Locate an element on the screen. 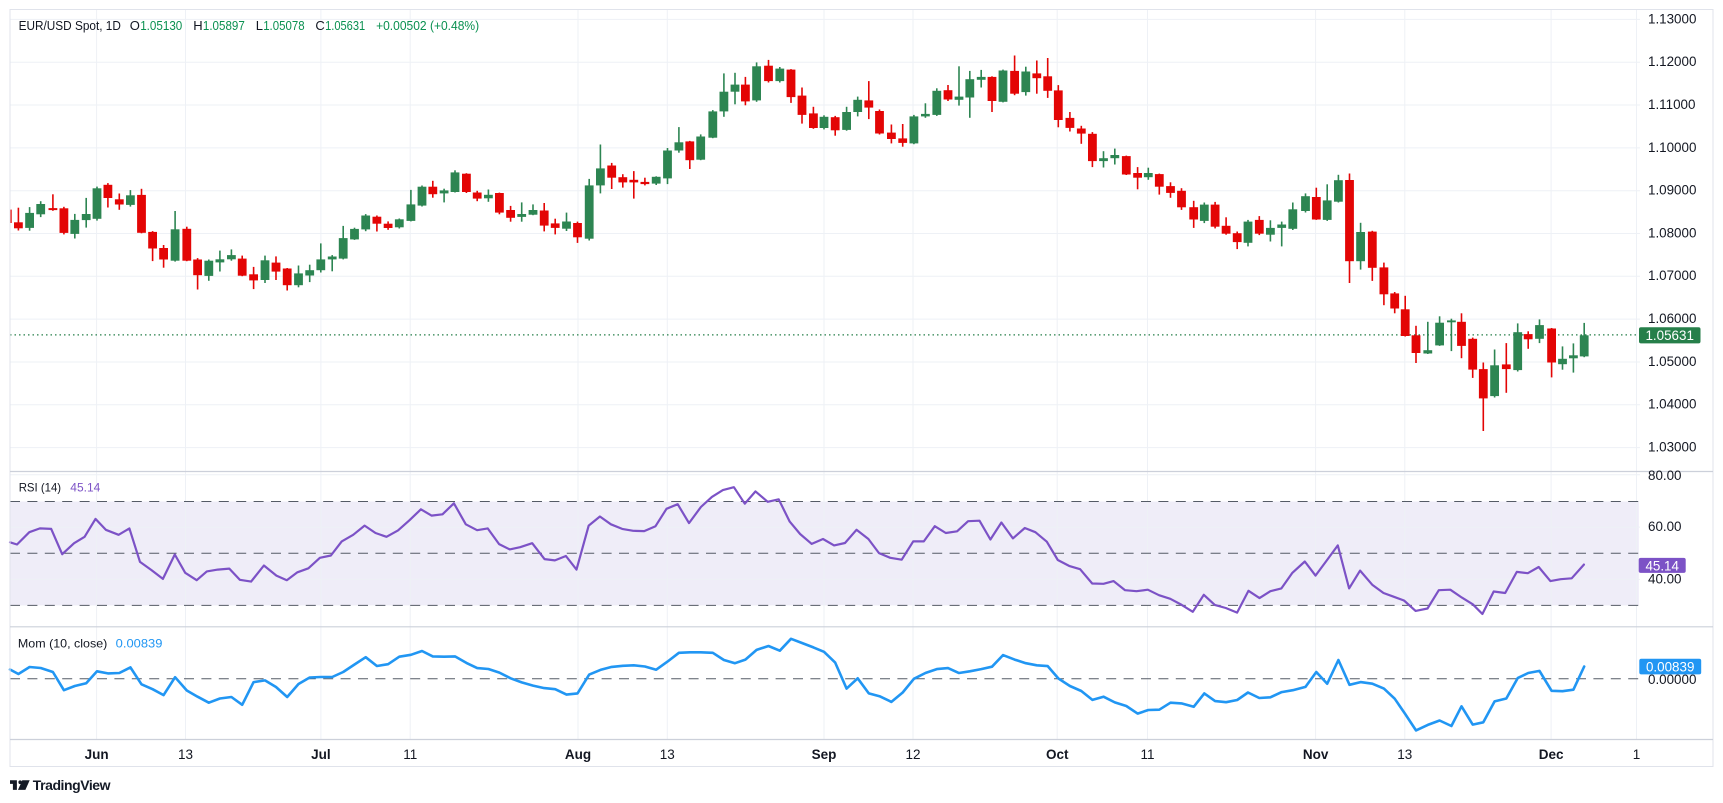 This screenshot has width=1723, height=803. svg-text: O is located at coordinates (135, 25).